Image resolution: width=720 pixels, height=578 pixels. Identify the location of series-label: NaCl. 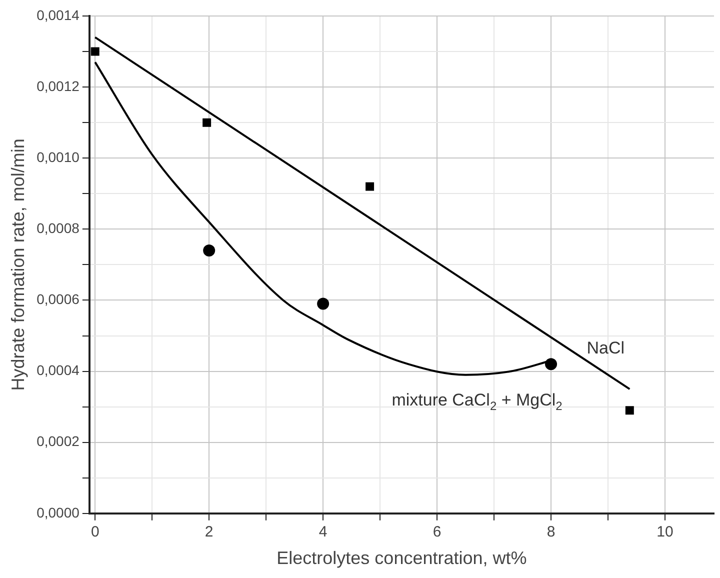
(605, 348).